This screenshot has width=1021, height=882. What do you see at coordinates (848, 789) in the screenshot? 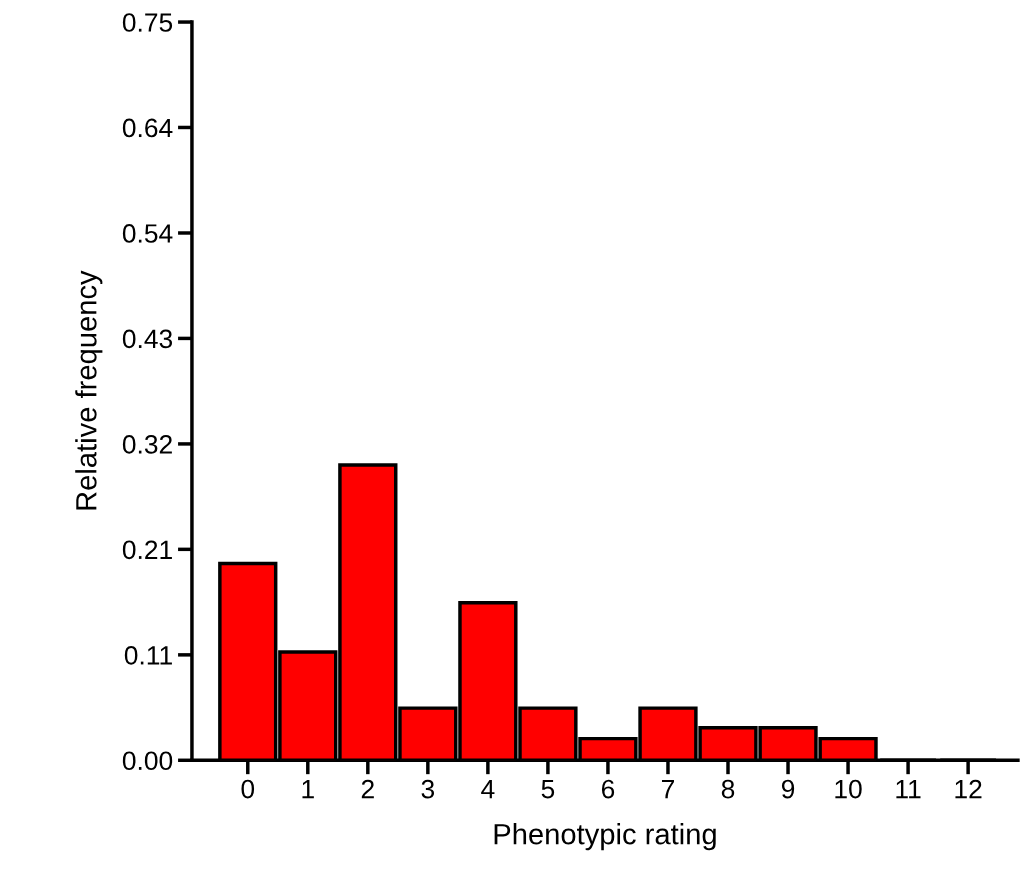
I see `x-tick-label: 10` at bounding box center [848, 789].